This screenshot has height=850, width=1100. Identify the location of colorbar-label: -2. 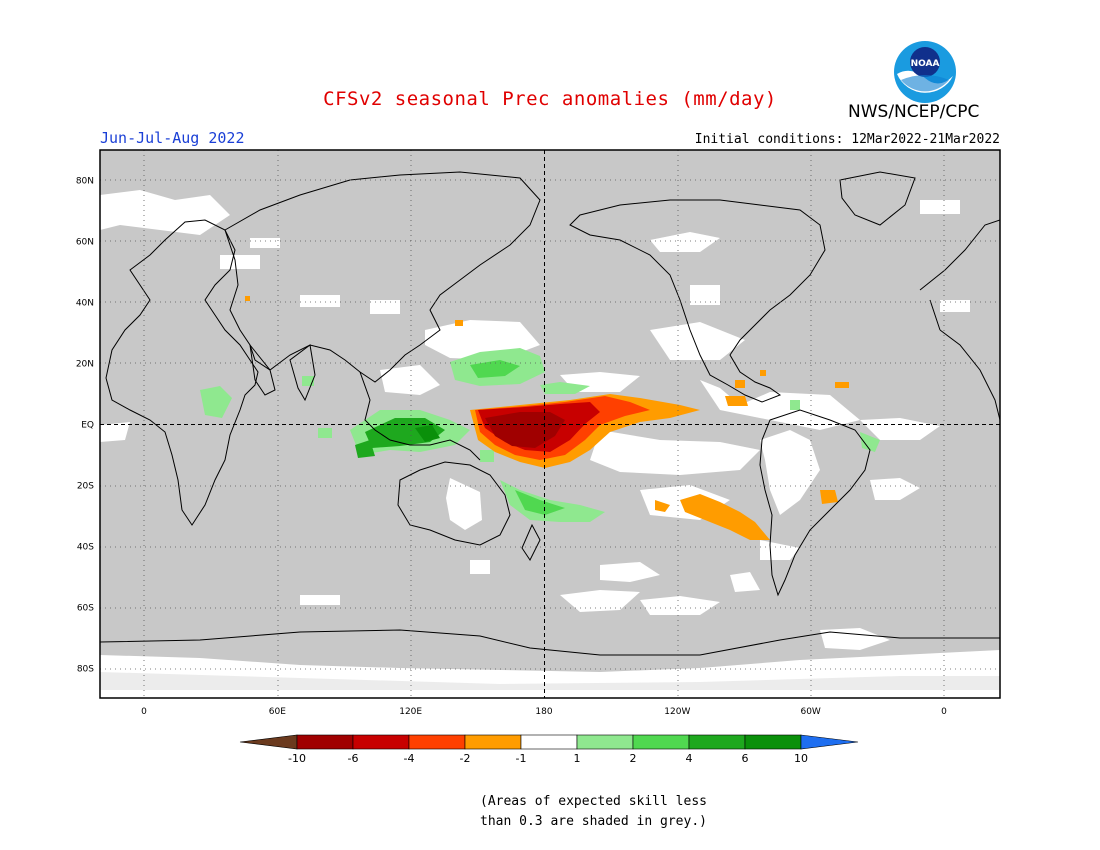
(465, 758).